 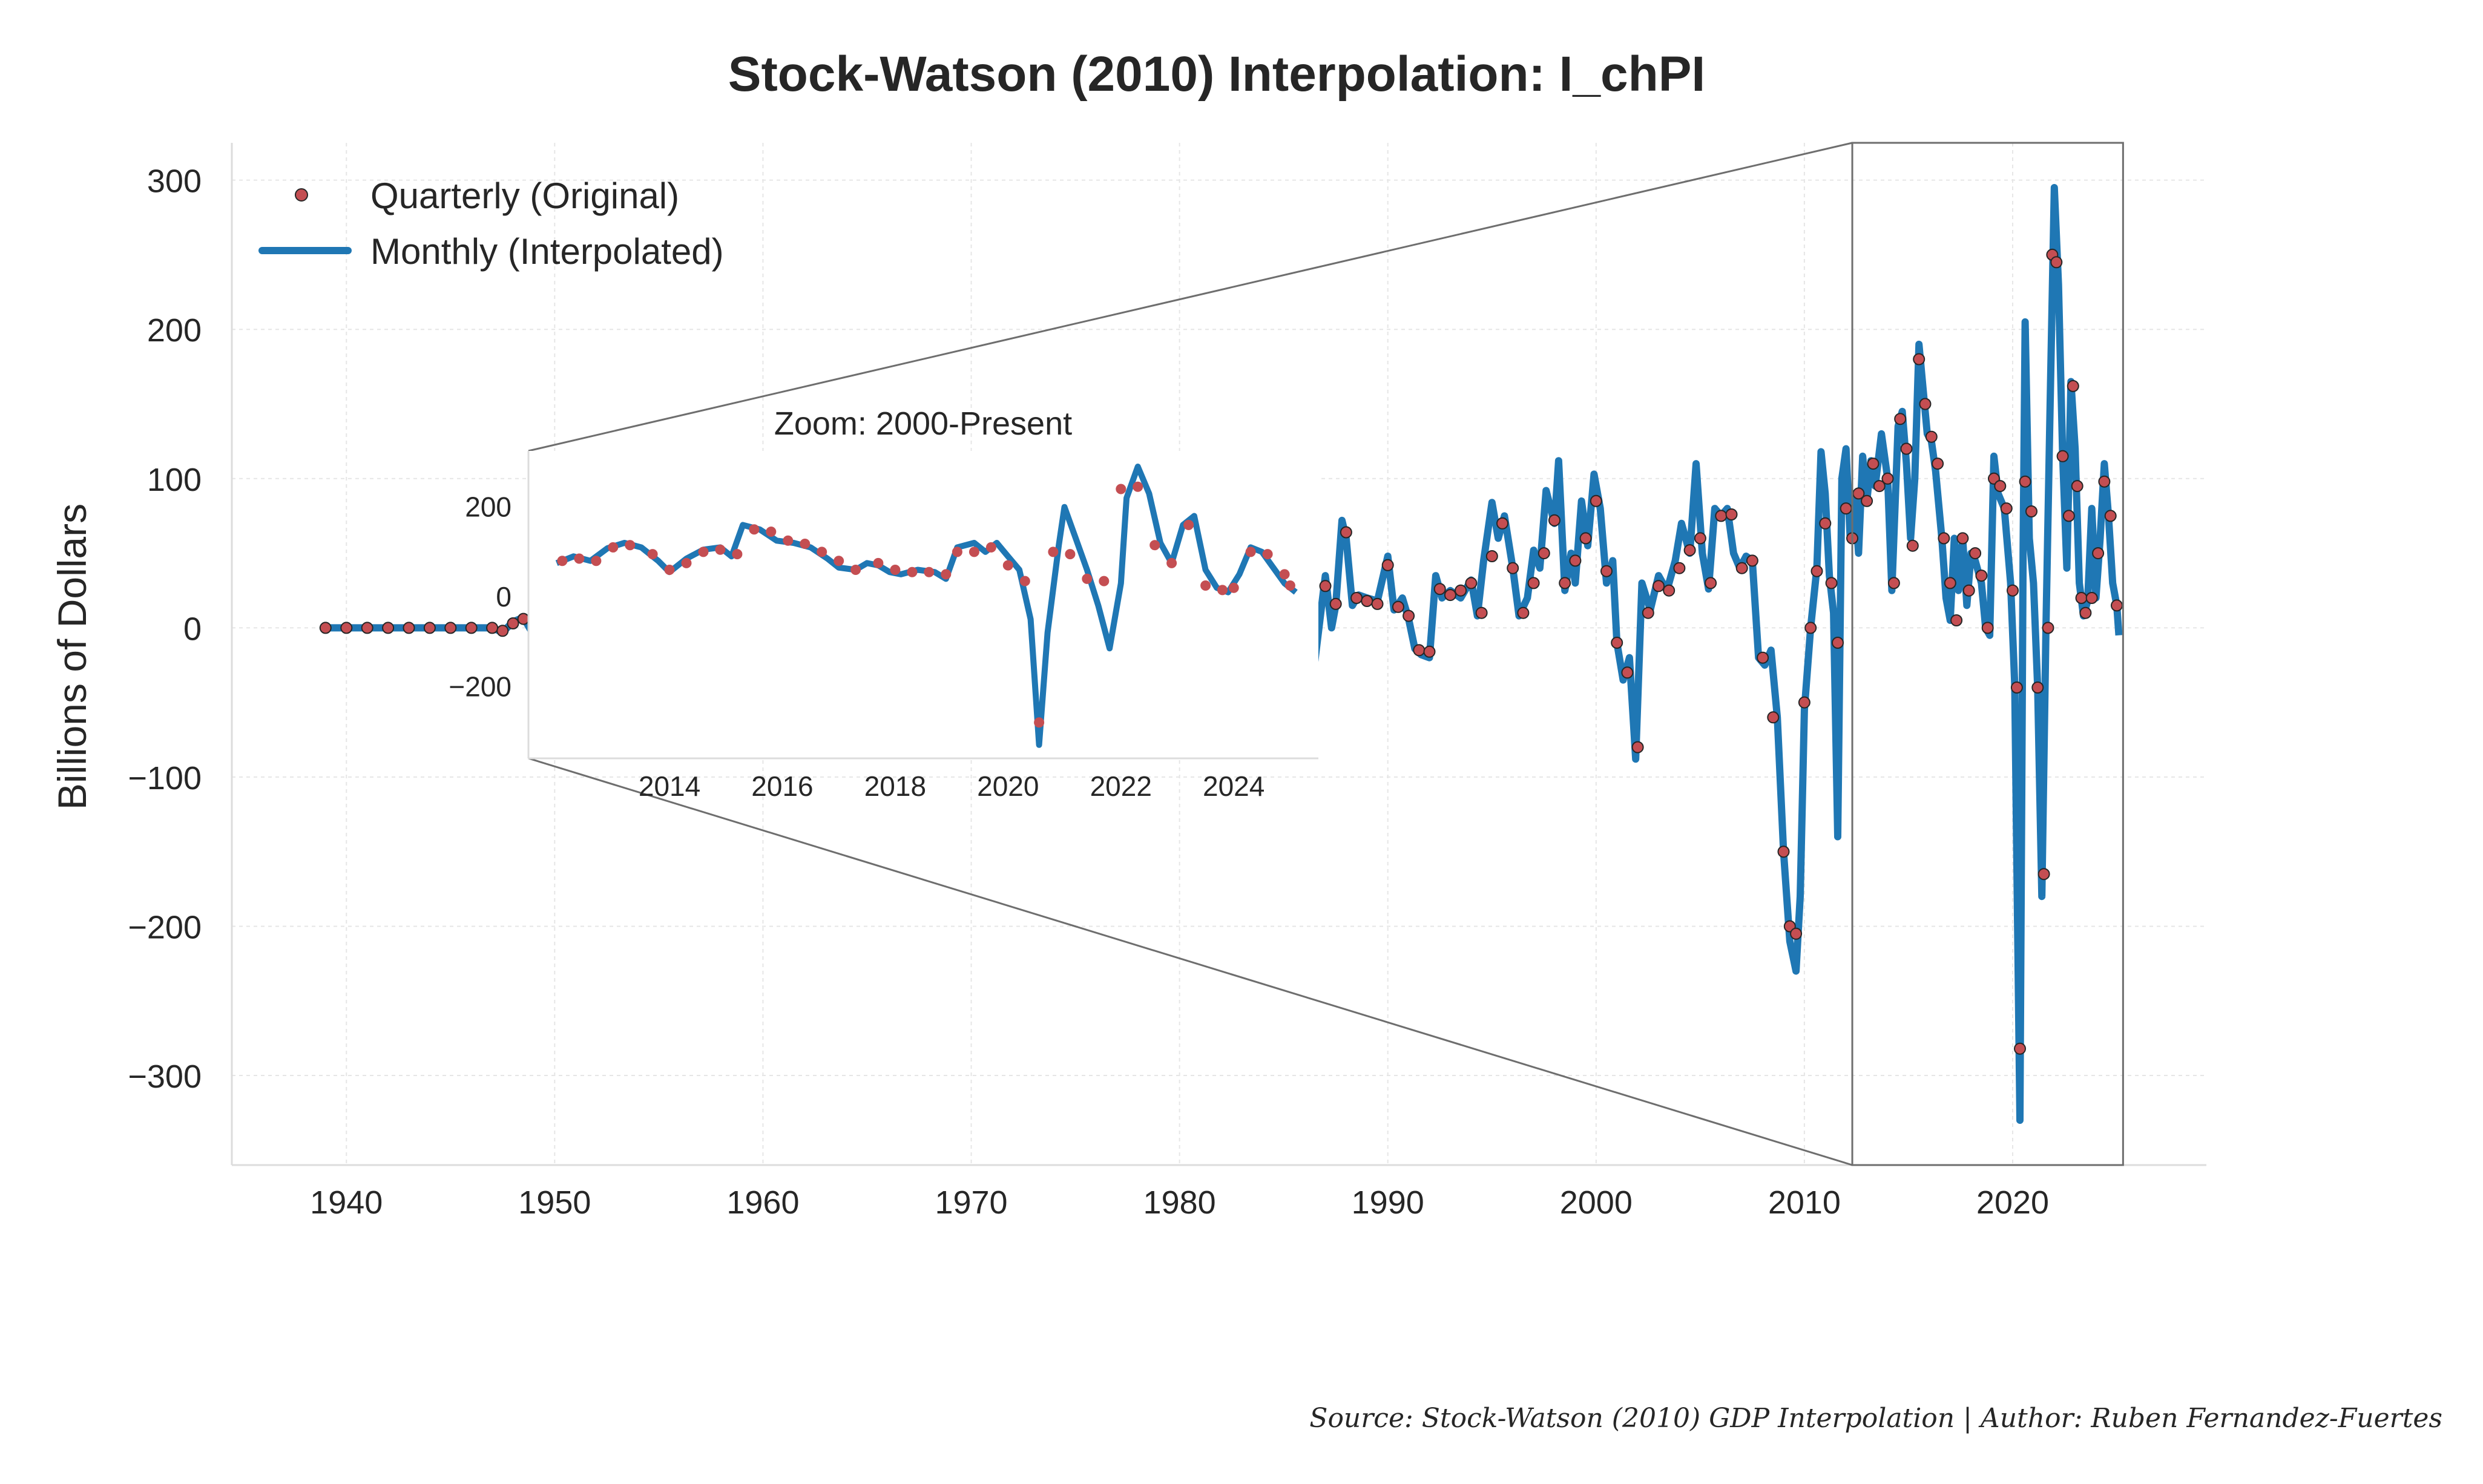 What do you see at coordinates (524, 196) in the screenshot?
I see `legend-label-quarterly: Quarterly (Original)` at bounding box center [524, 196].